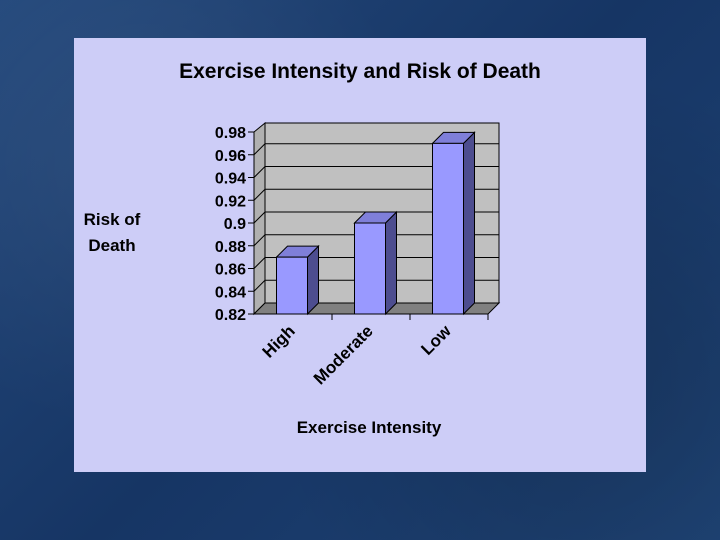 The width and height of the screenshot is (720, 540). Describe the element at coordinates (279, 341) in the screenshot. I see `x-tick-label-high: High` at that location.